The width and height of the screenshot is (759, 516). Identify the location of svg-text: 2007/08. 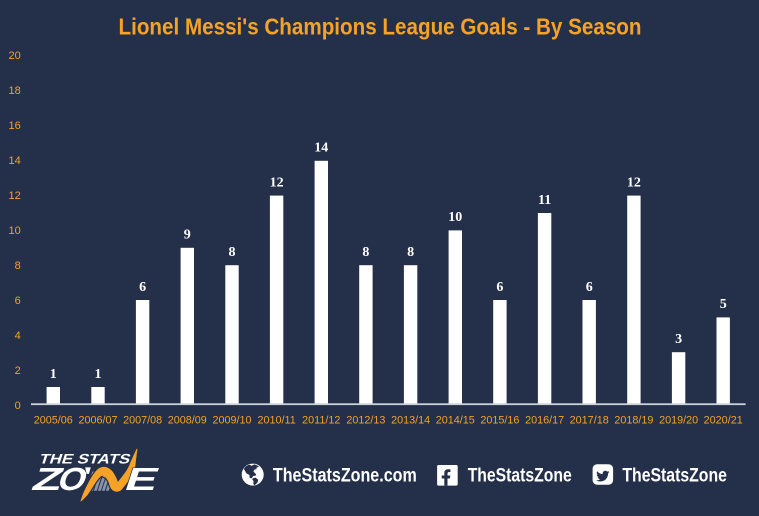
(142, 420).